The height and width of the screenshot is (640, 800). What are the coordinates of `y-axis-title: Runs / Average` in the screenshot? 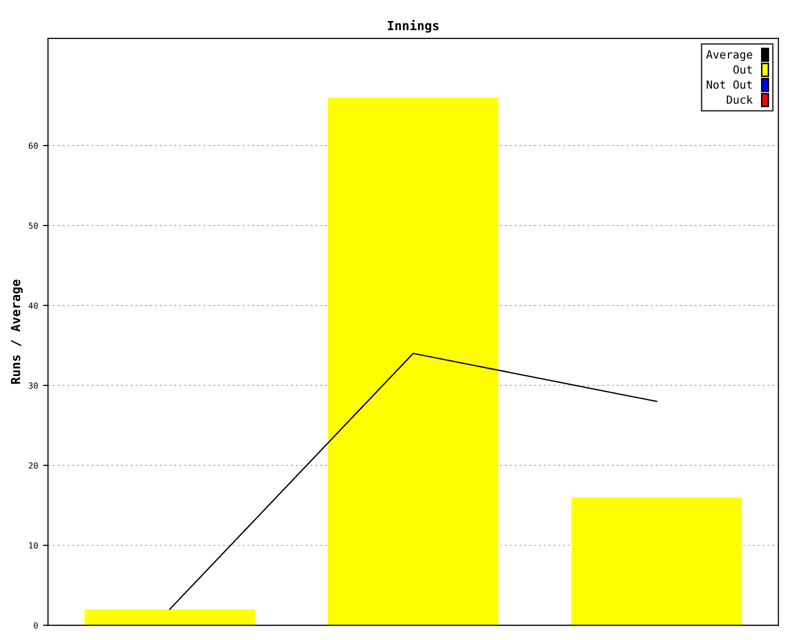 It's located at (16, 332).